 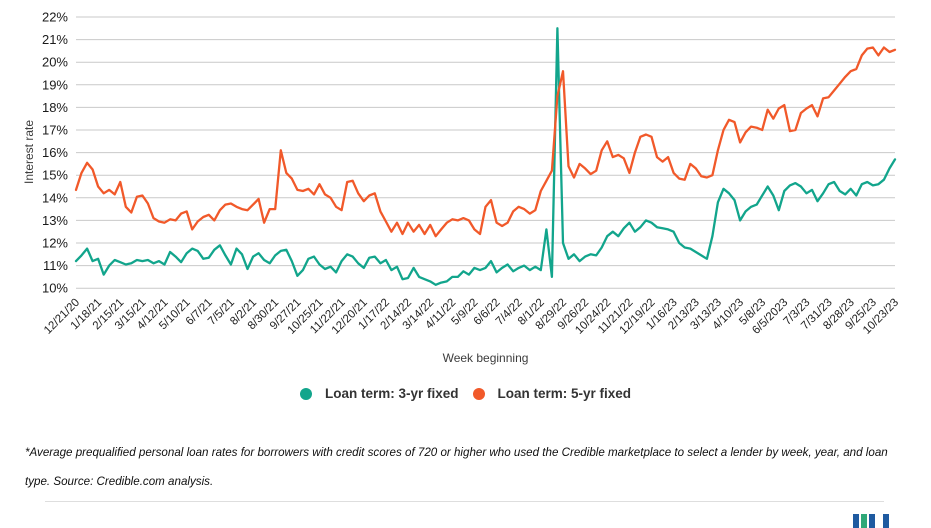 What do you see at coordinates (55, 17) in the screenshot?
I see `y-axis-tick-label: 22%` at bounding box center [55, 17].